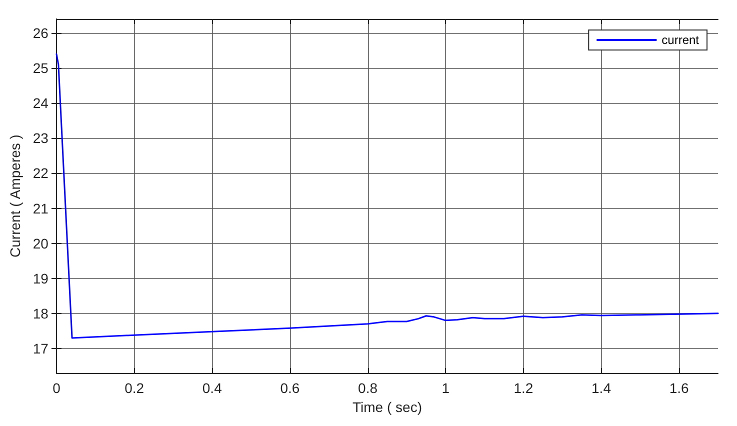  I want to click on x-tick-label: 1.6, so click(679, 388).